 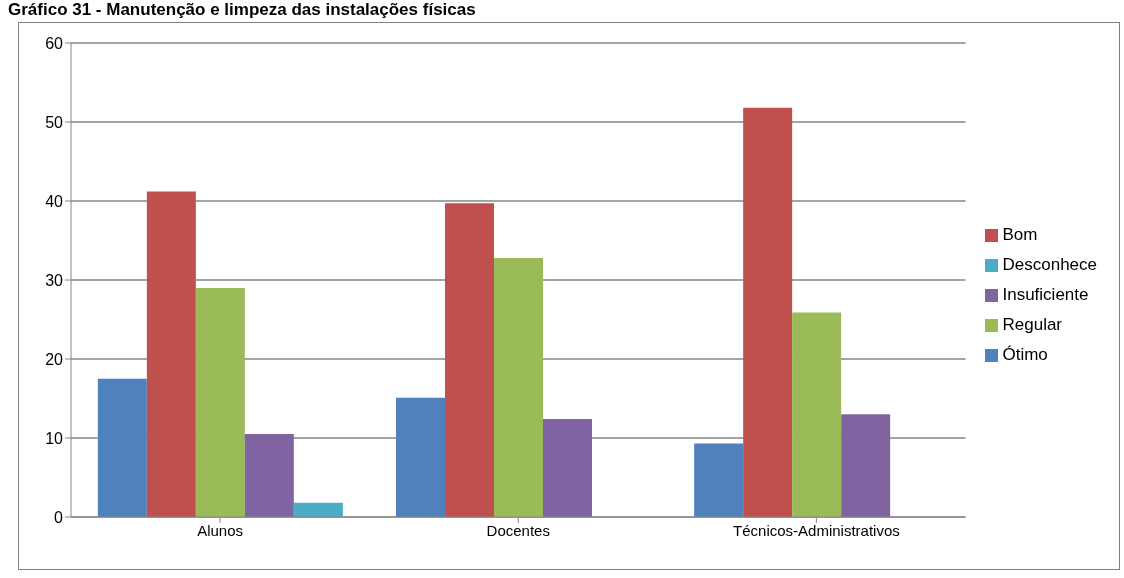 What do you see at coordinates (220, 530) in the screenshot?
I see `x-tick-label: Alunos` at bounding box center [220, 530].